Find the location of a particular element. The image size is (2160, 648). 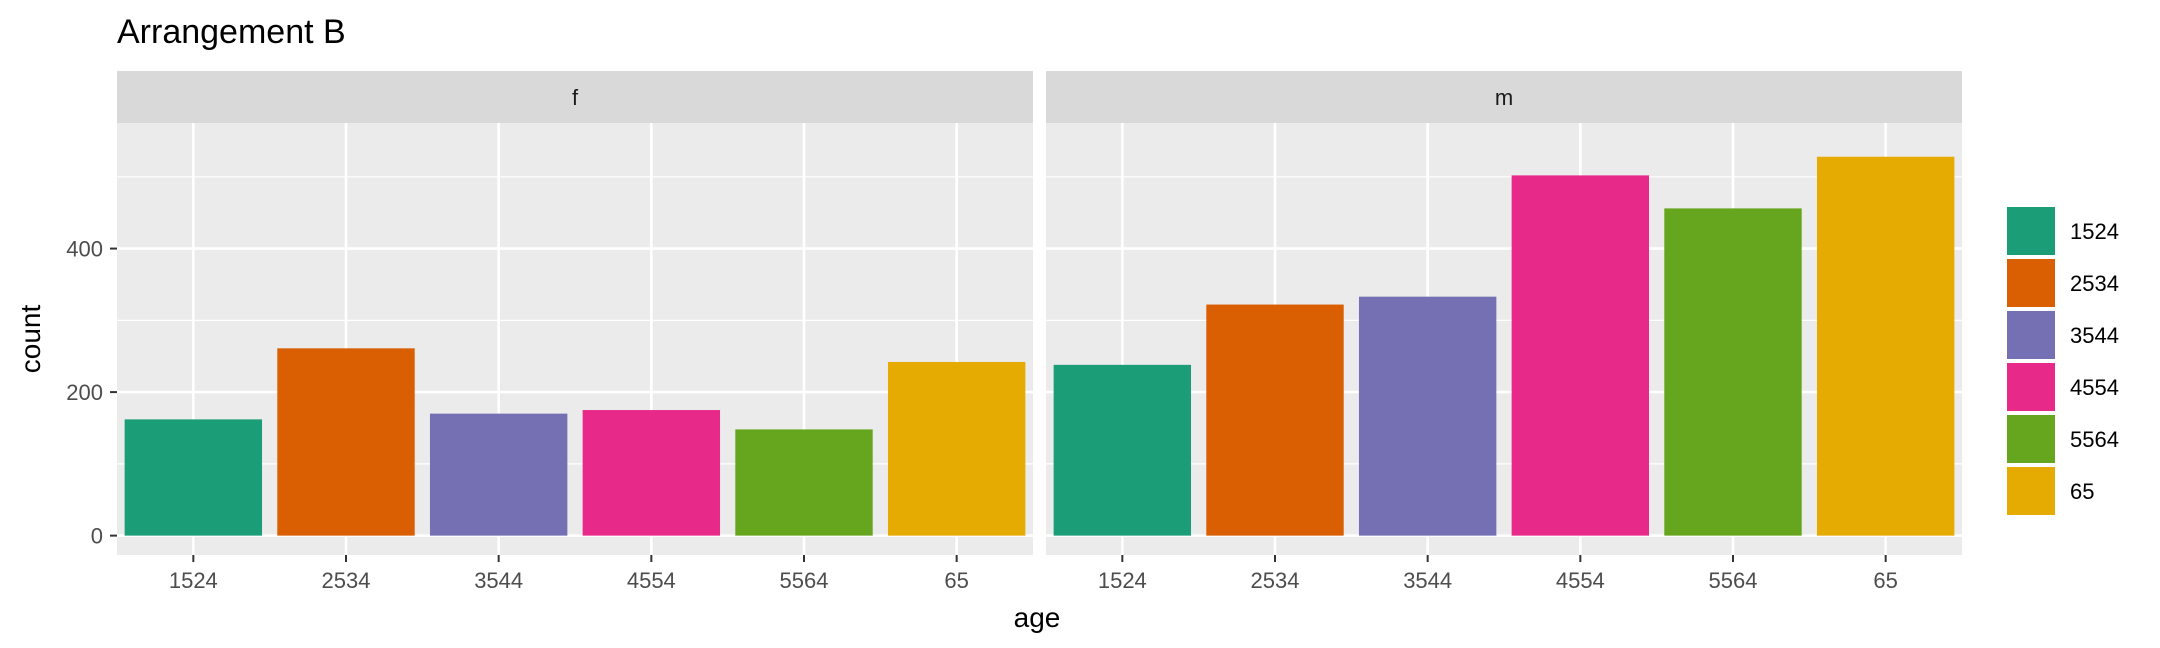

y-tick-label: 0 is located at coordinates (97, 536).